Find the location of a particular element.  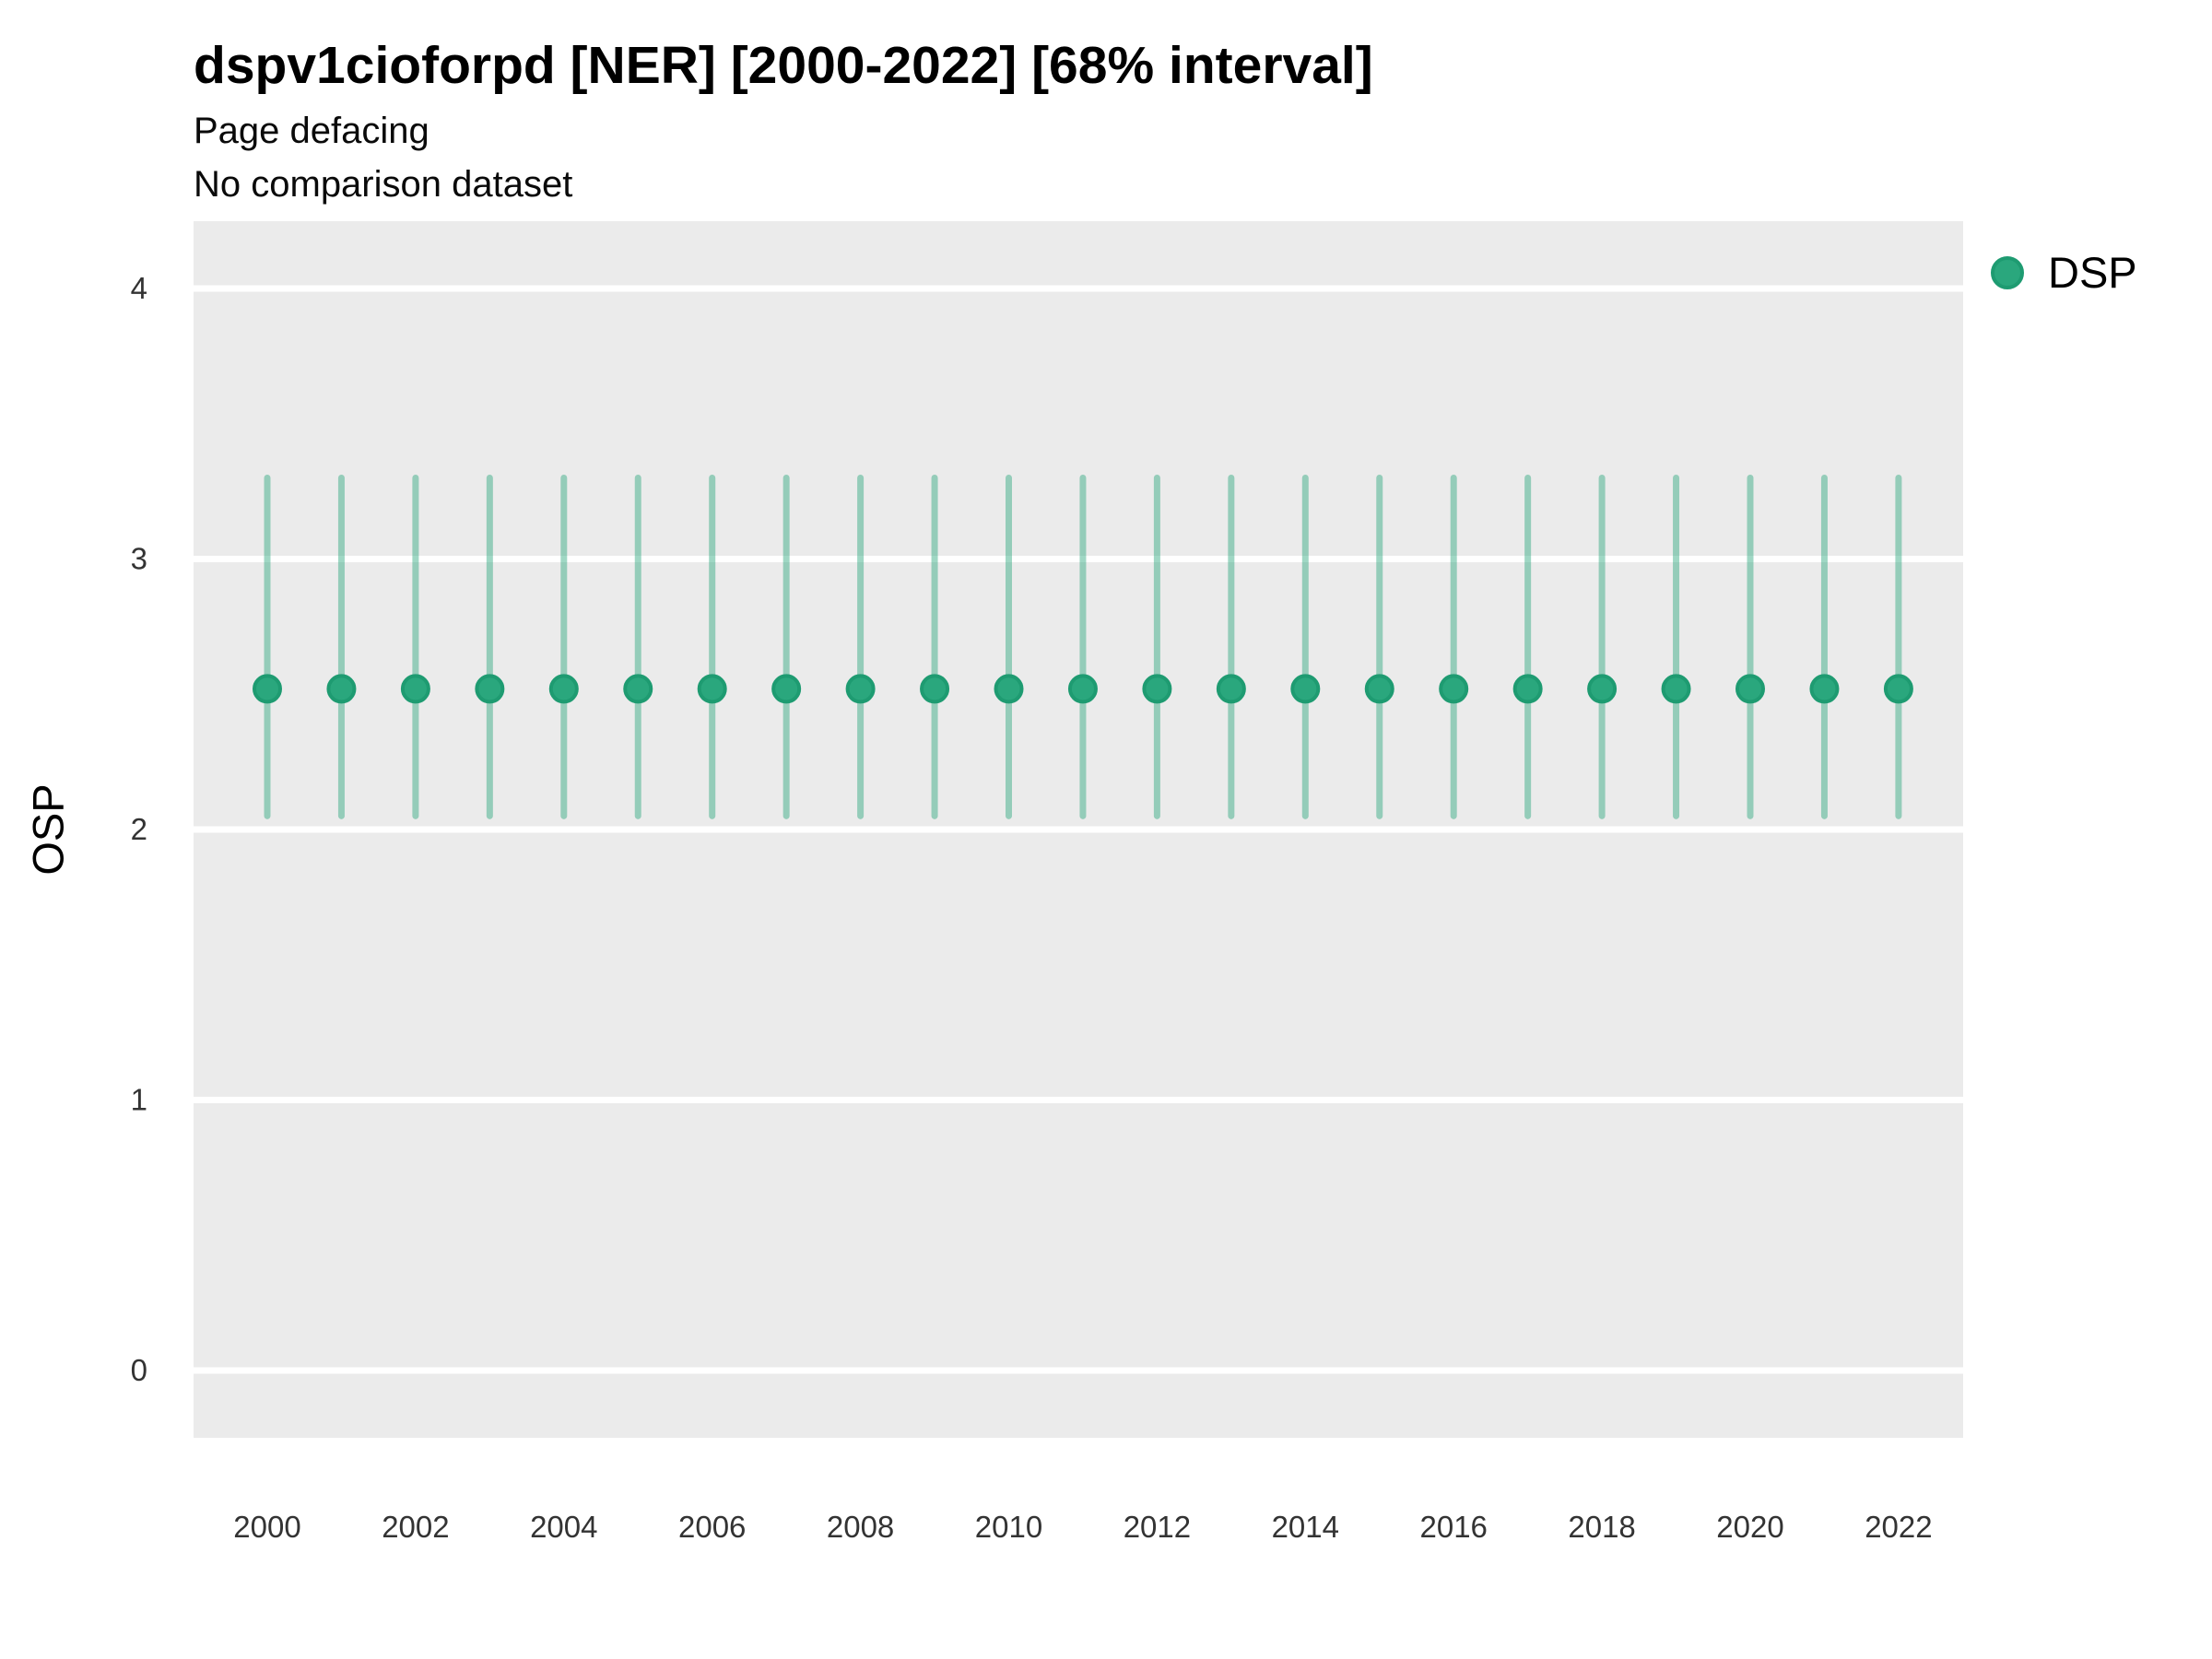

legend-item-label: DSP is located at coordinates (2092, 272).